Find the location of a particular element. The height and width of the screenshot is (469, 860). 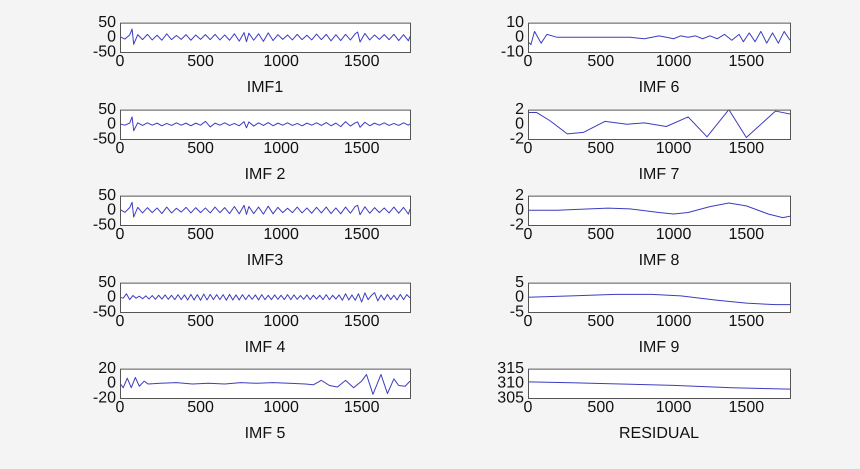

y-tick-label: 310 is located at coordinates (510, 383).